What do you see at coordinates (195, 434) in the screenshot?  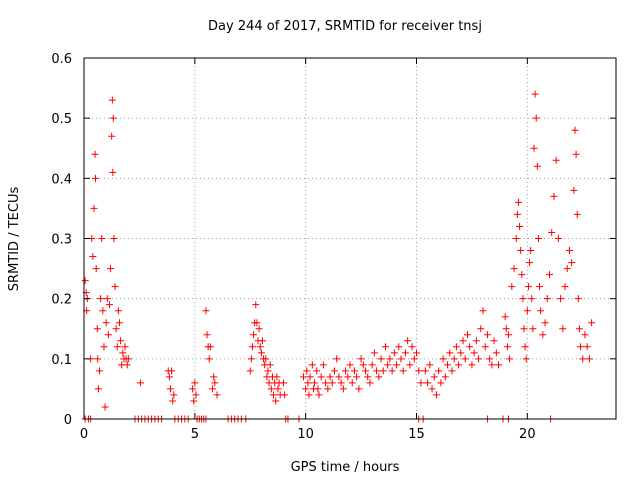 I see `x-tick-label: 5` at bounding box center [195, 434].